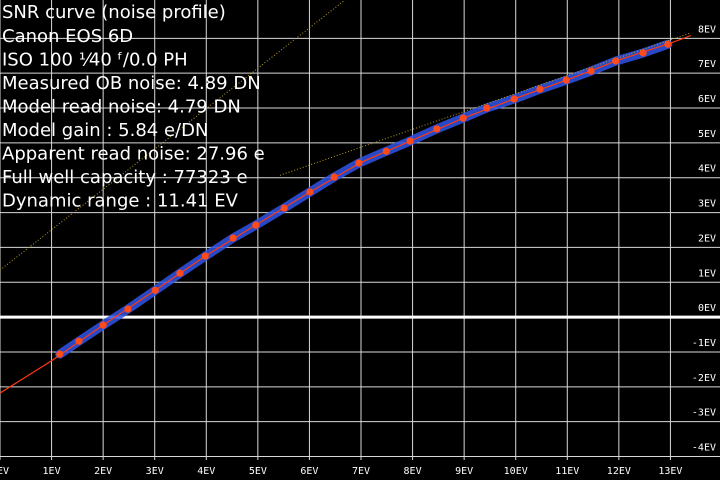  What do you see at coordinates (707, 134) in the screenshot?
I see `y-tick-label: 5EV` at bounding box center [707, 134].